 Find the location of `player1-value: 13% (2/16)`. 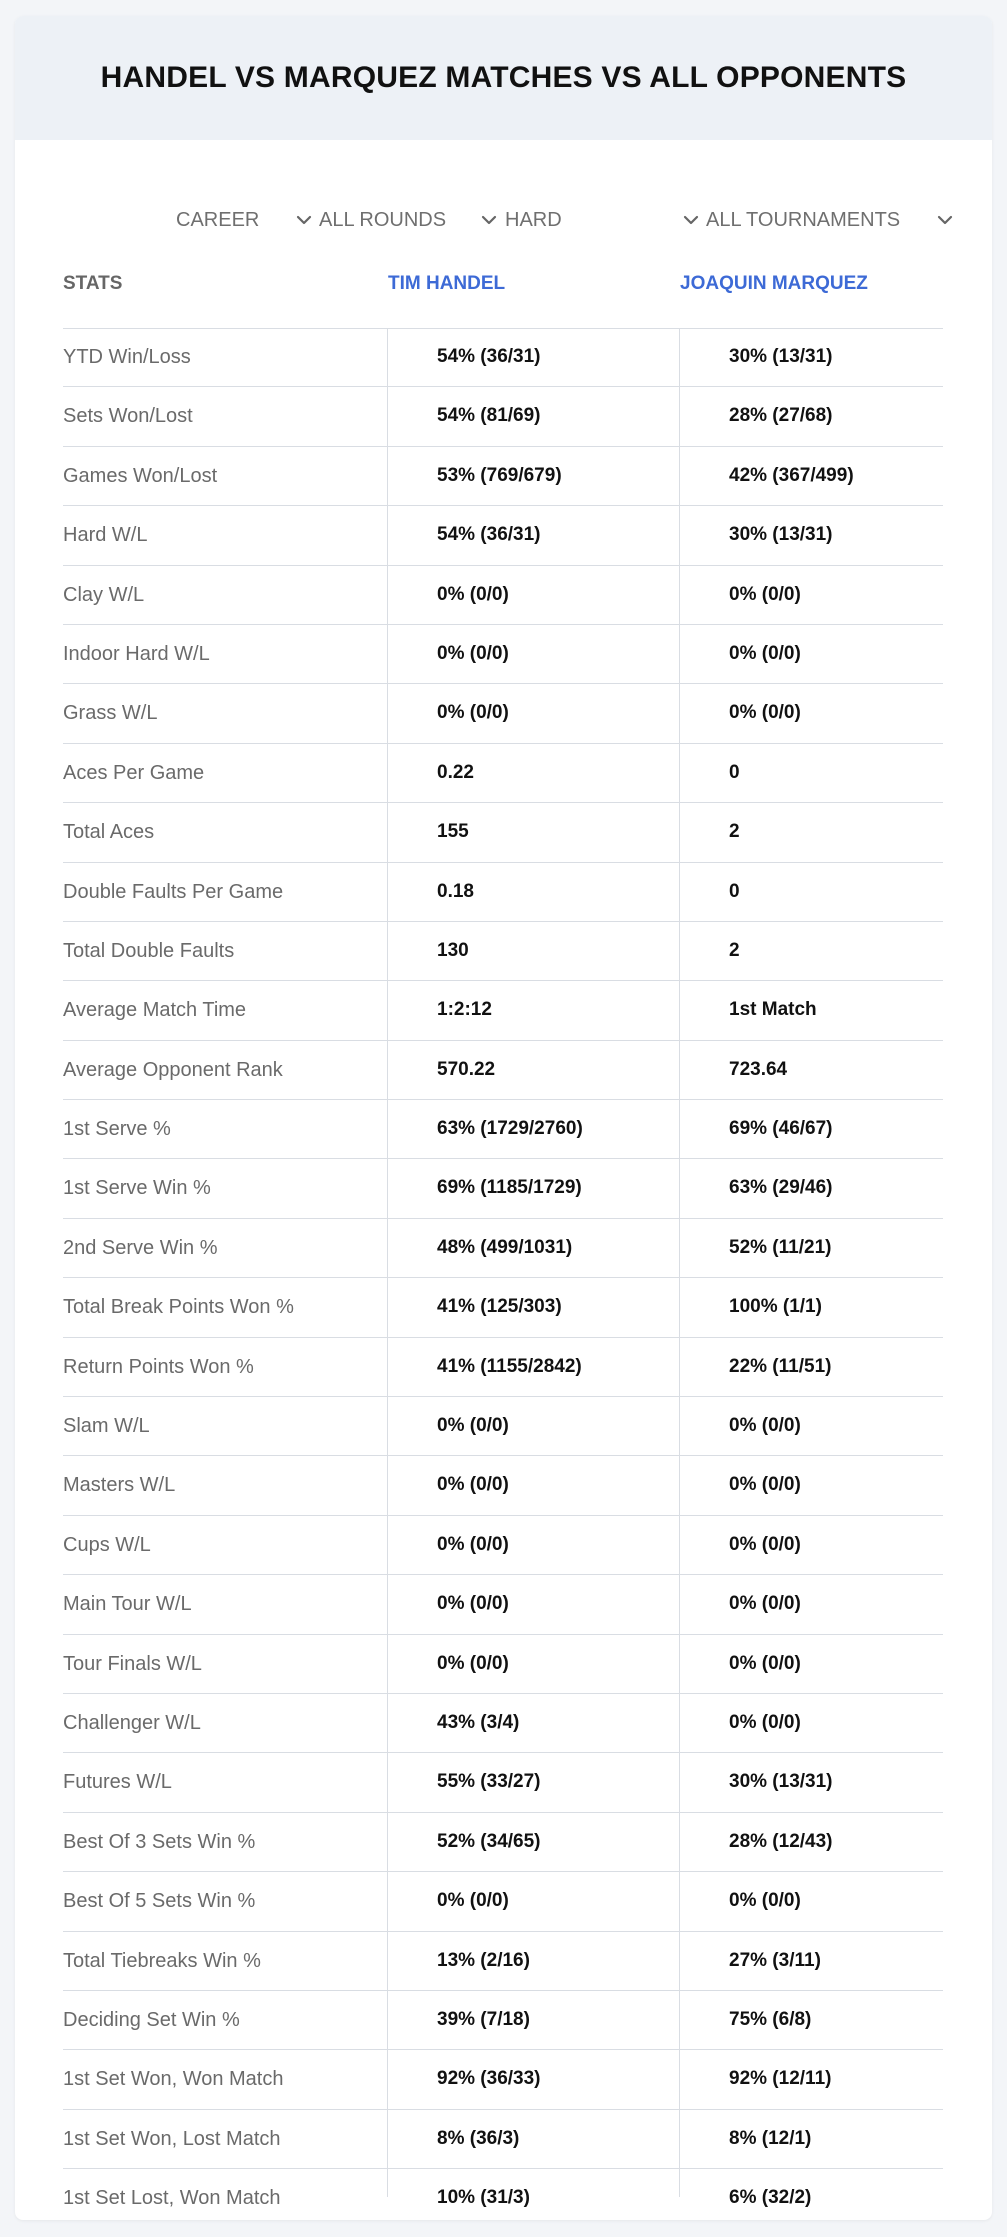

player1-value: 13% (2/16) is located at coordinates (483, 1960).